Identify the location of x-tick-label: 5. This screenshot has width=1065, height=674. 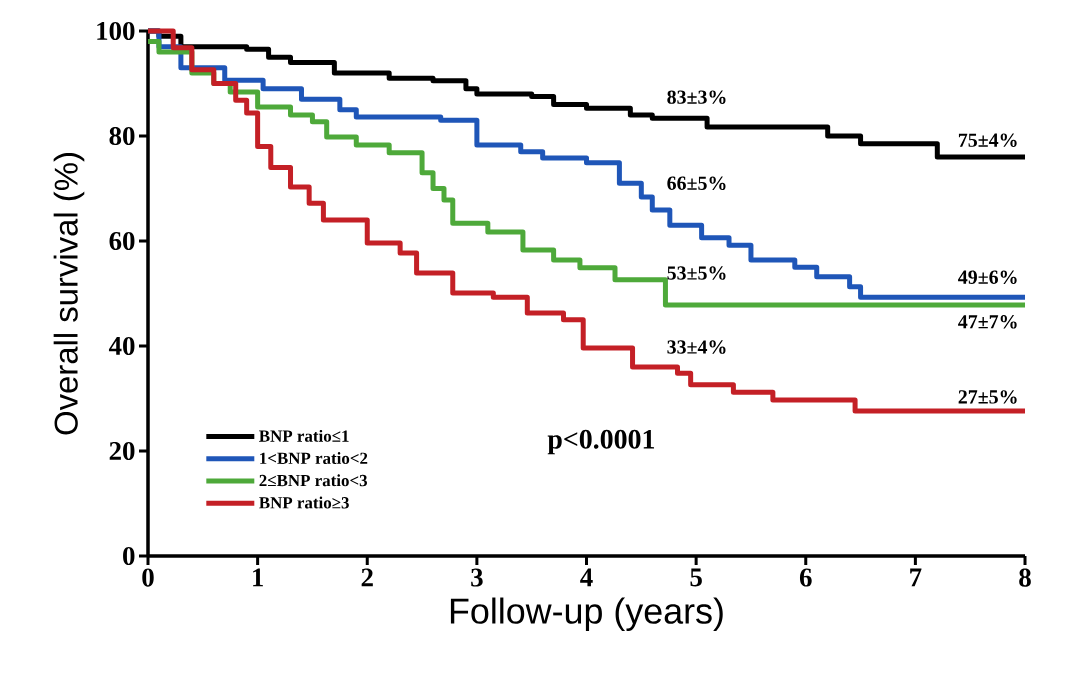
(696, 577).